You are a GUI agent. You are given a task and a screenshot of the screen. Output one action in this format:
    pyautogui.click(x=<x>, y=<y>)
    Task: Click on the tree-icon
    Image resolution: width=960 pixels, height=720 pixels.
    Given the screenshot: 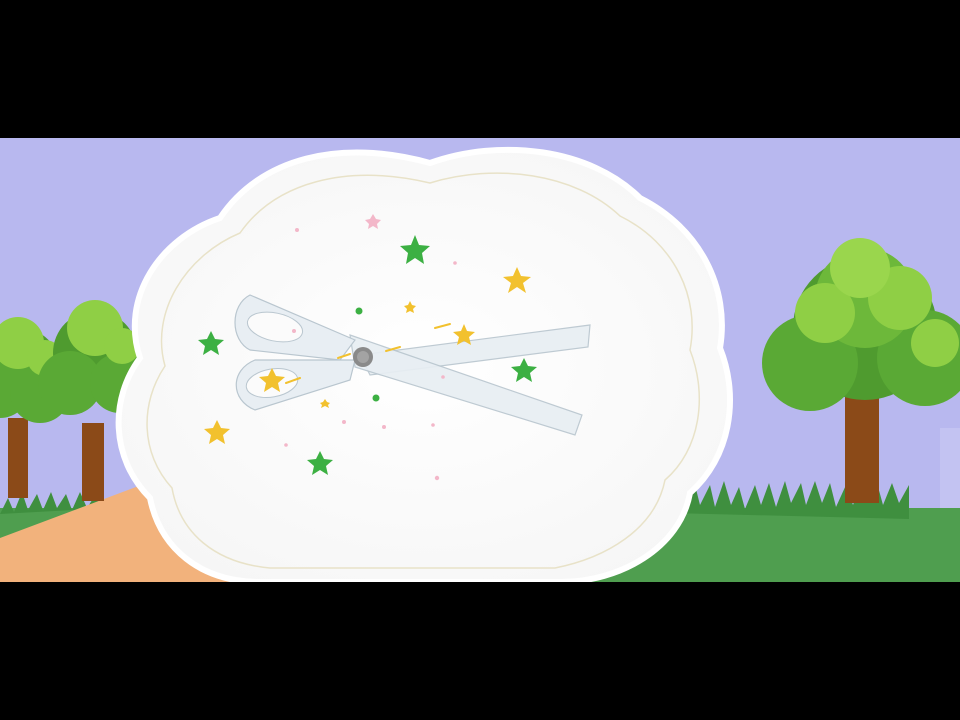 What is the action you would take?
    pyautogui.click(x=861, y=370)
    